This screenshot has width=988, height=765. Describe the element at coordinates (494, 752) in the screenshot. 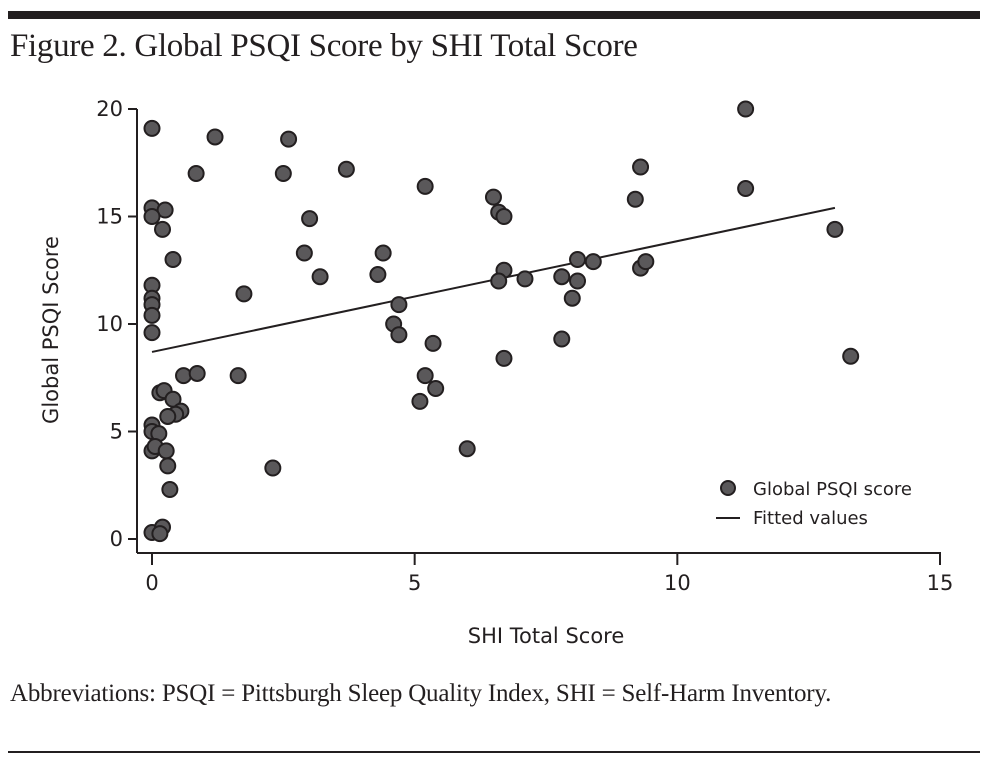

I see `bottom-rule` at that location.